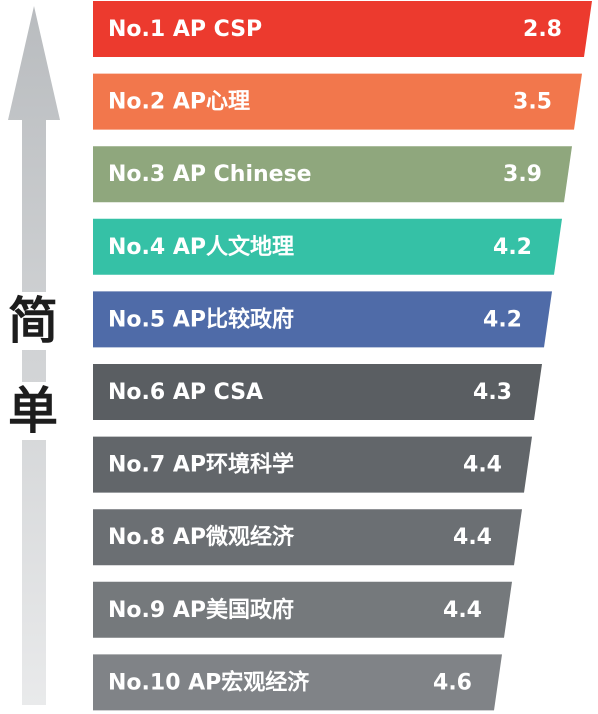 This screenshot has width=598, height=714. I want to click on bar-row-9: No.9 AP美国政府 4.4, so click(302, 609).